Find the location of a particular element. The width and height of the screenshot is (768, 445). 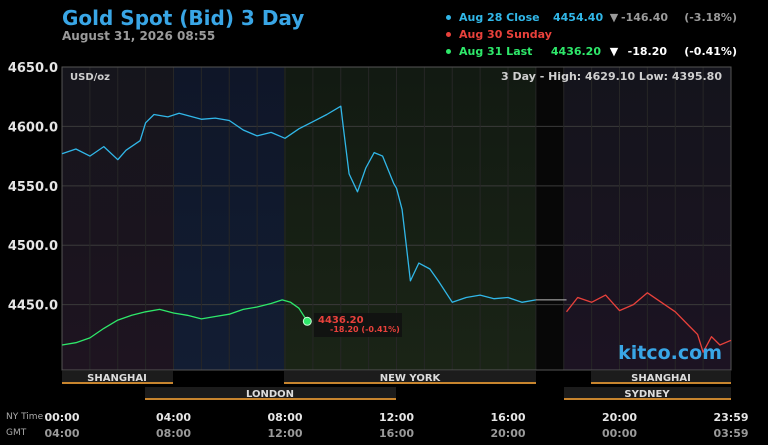

legend-value: 4436.20 is located at coordinates (575, 51).